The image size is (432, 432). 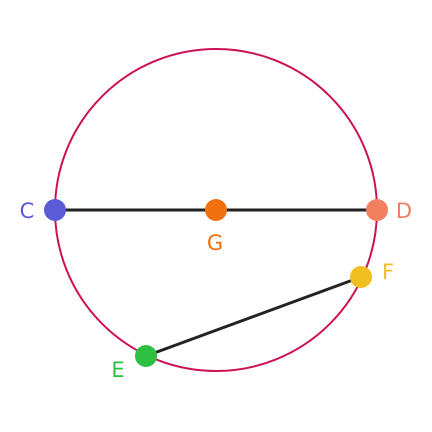 What do you see at coordinates (388, 272) in the screenshot?
I see `label-f: F` at bounding box center [388, 272].